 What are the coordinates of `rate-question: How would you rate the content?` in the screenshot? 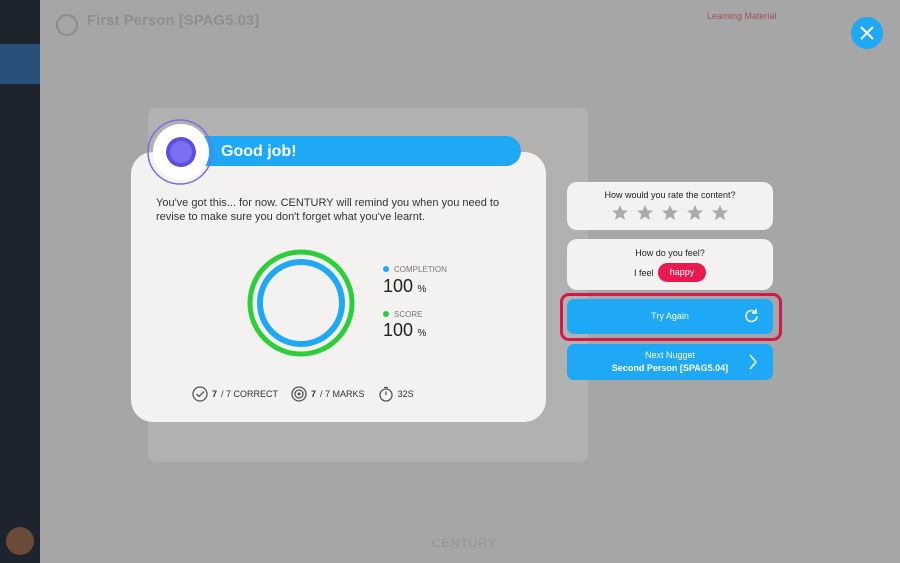 It's located at (670, 195).